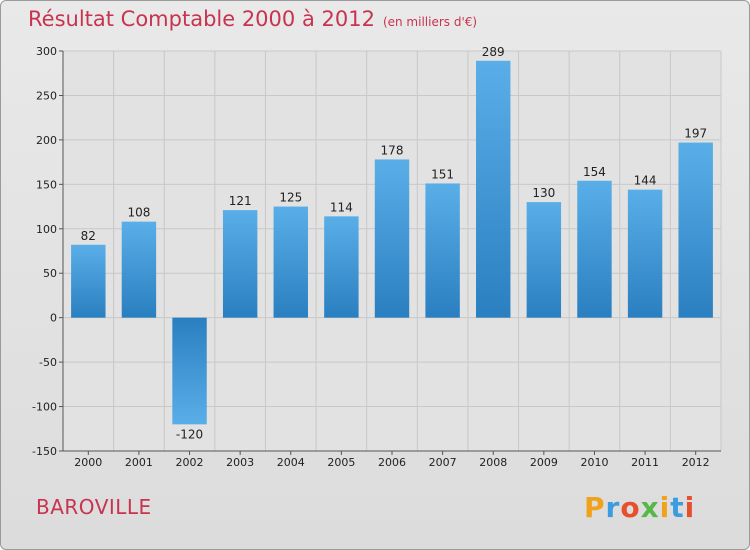 The image size is (750, 550). I want to click on proxiti-logo: Proxiti, so click(639, 507).